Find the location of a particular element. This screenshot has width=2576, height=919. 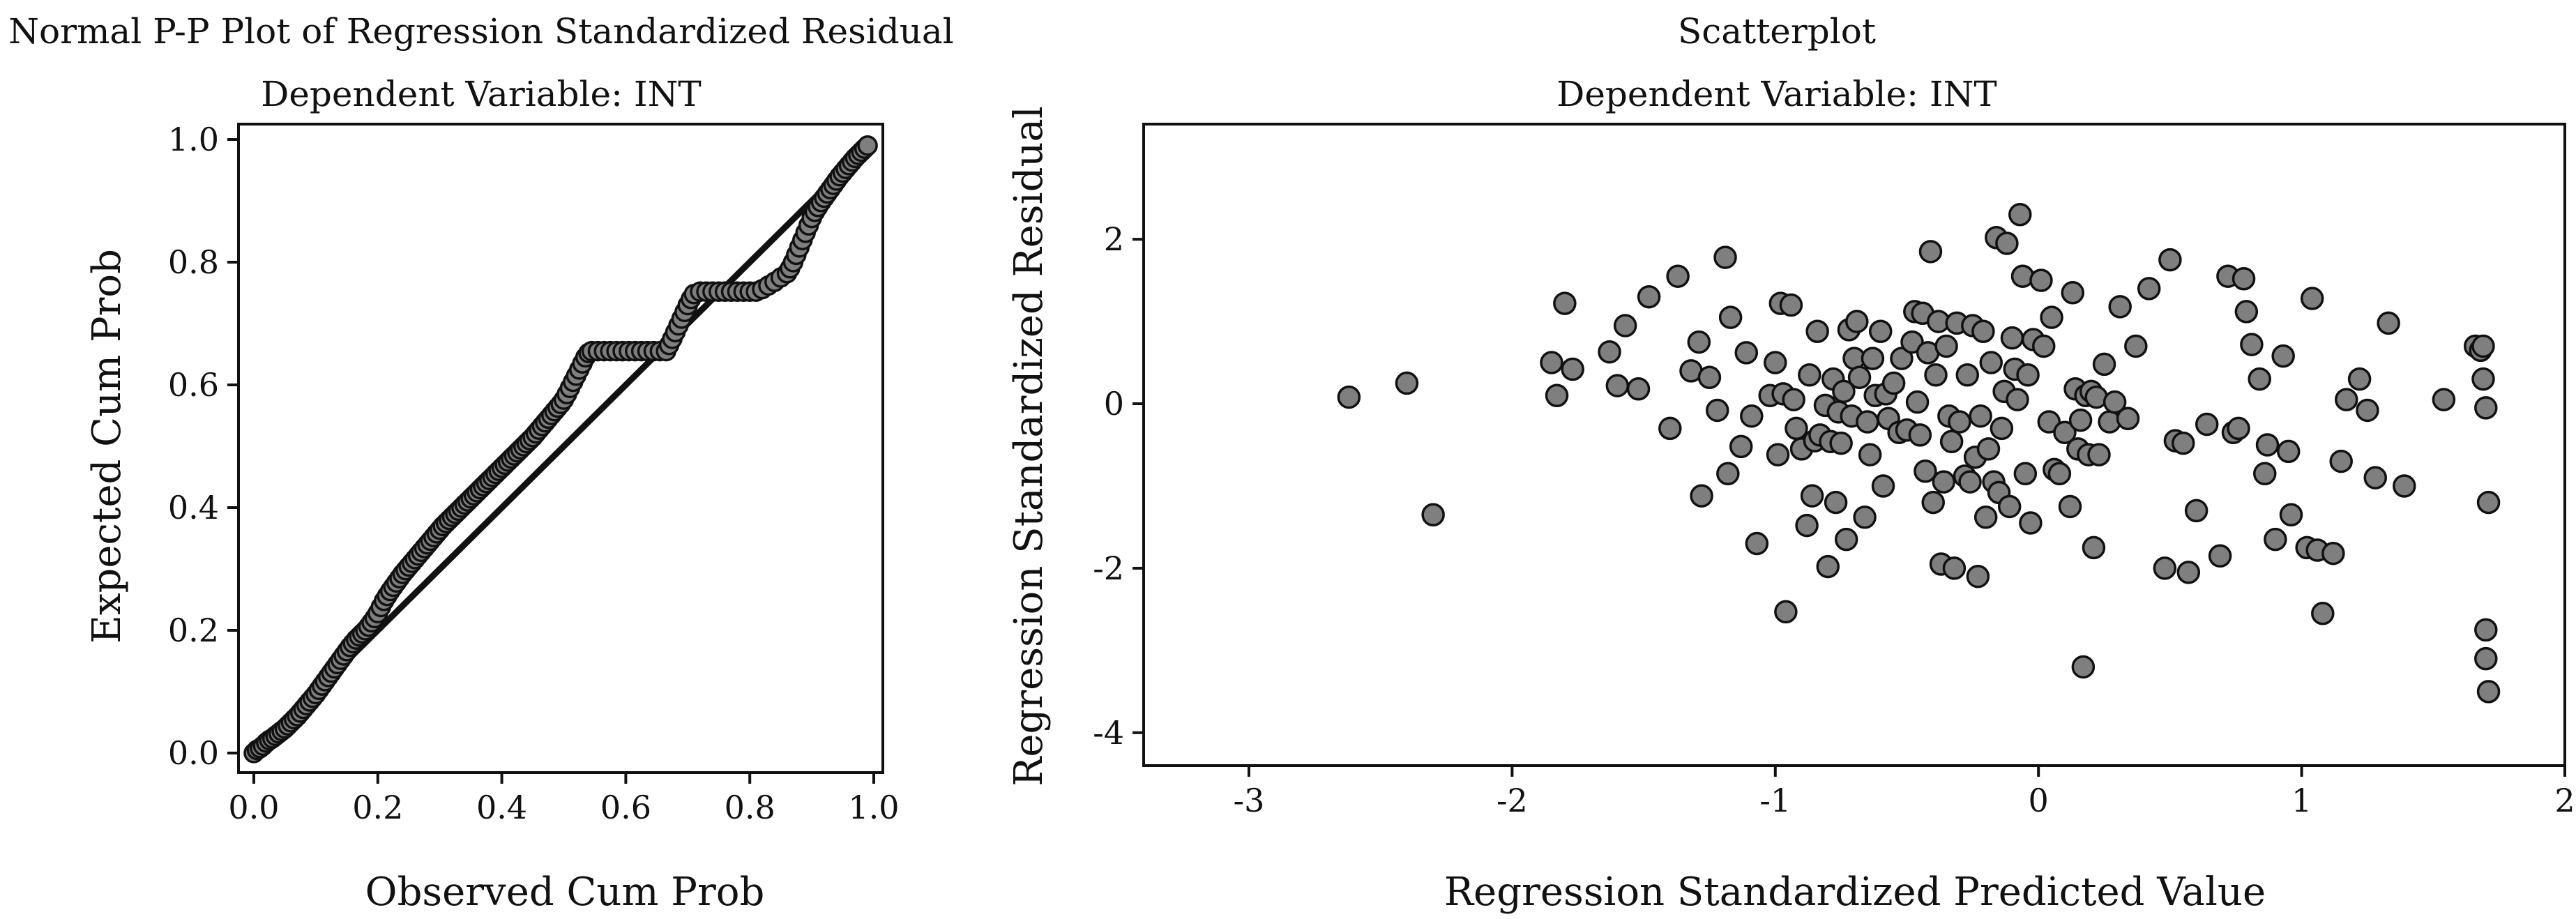

scatterplot-ylabel: Regression Standardized Residual is located at coordinates (1029, 446).